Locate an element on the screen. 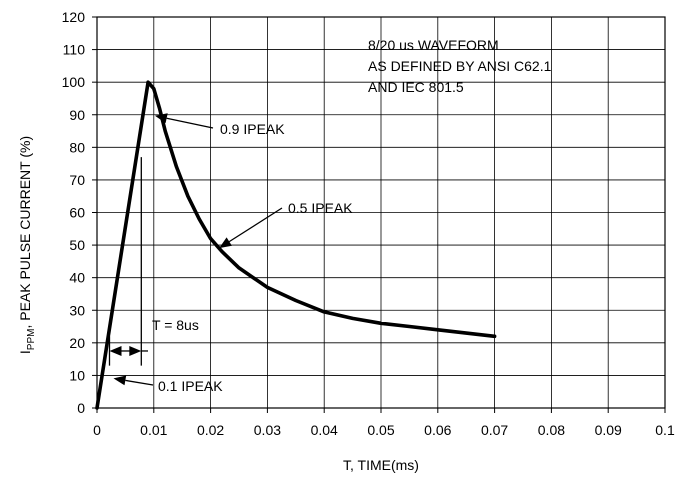 Image resolution: width=694 pixels, height=484 pixels. annotation-0.9-ipeak: 0.9 IPEAK is located at coordinates (252, 129).